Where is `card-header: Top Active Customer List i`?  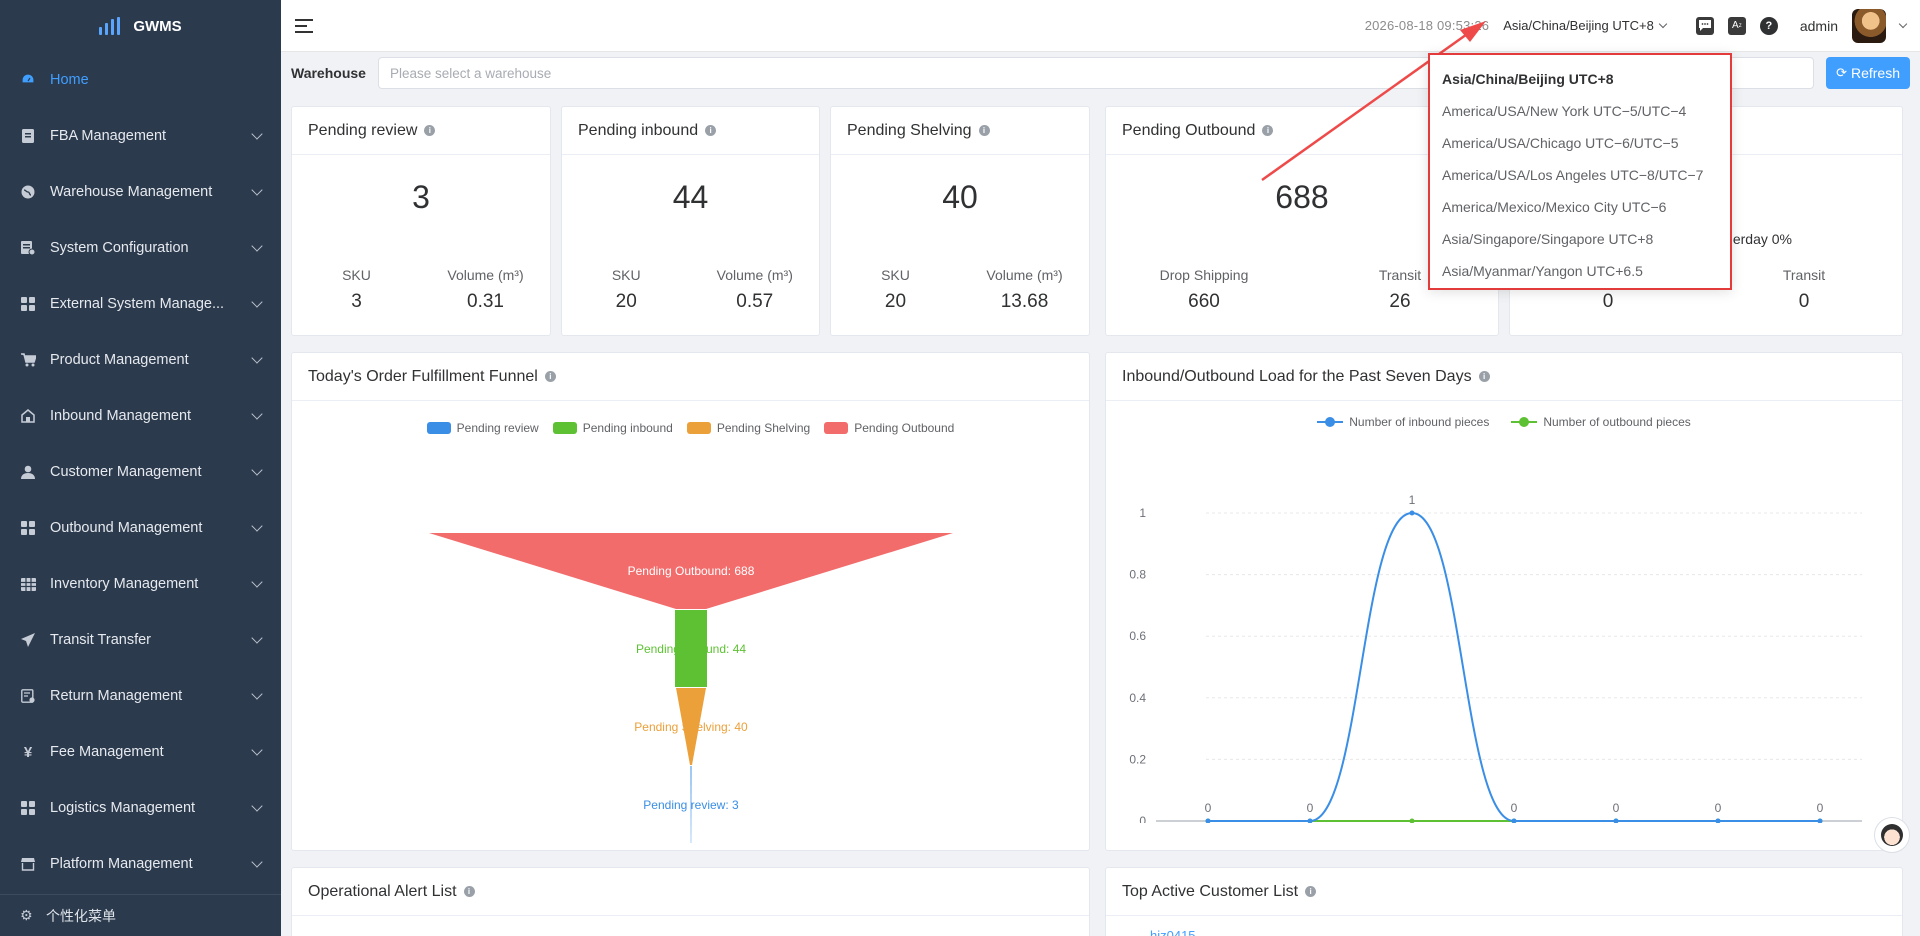
card-header: Top Active Customer List i is located at coordinates (1504, 892).